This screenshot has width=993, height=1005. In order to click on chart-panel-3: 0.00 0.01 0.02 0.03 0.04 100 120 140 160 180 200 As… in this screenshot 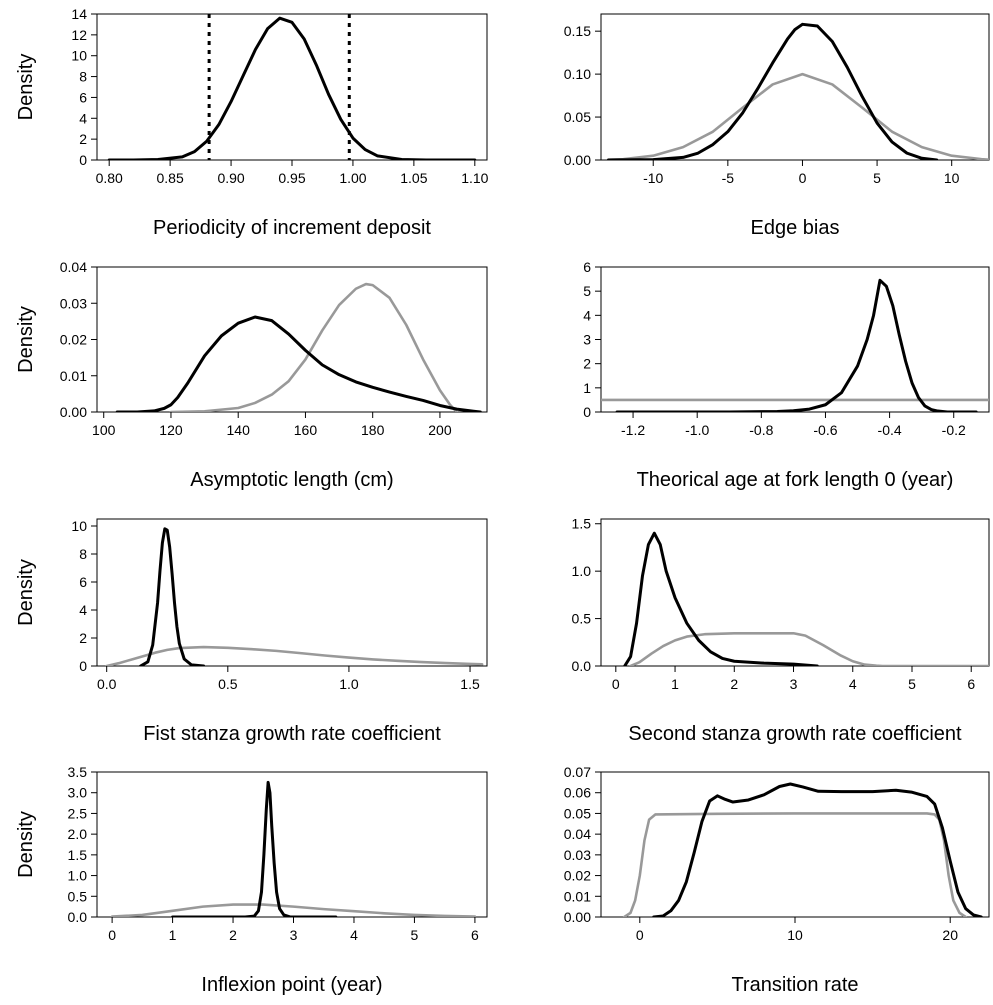, I will do `click(251, 375)`.